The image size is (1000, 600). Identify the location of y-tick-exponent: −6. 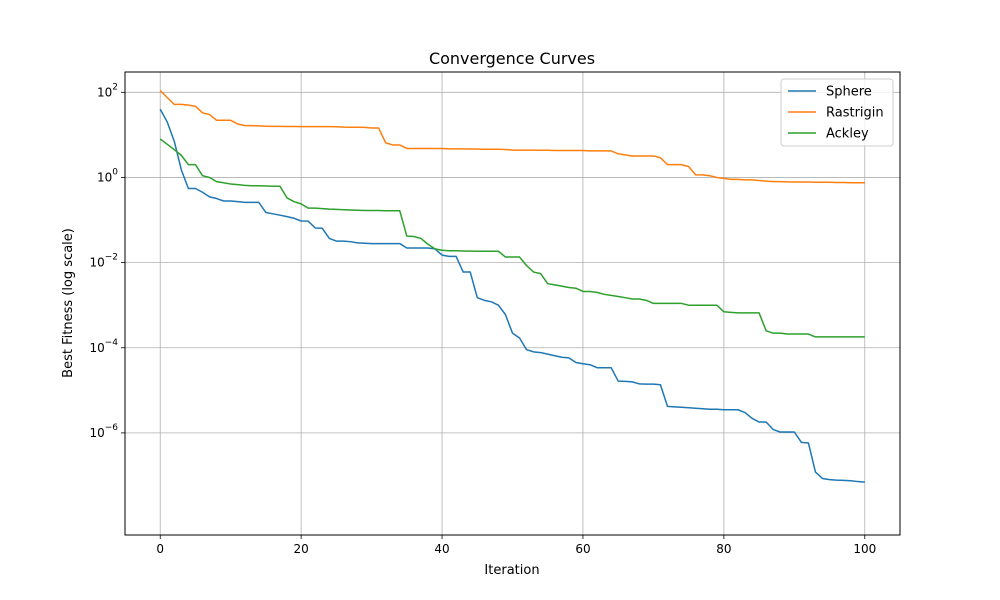
(112, 428).